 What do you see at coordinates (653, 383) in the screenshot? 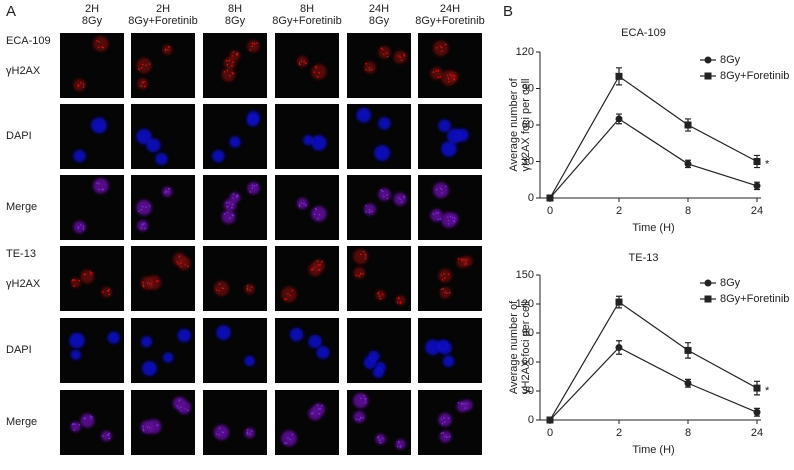
I see `series-line` at bounding box center [653, 383].